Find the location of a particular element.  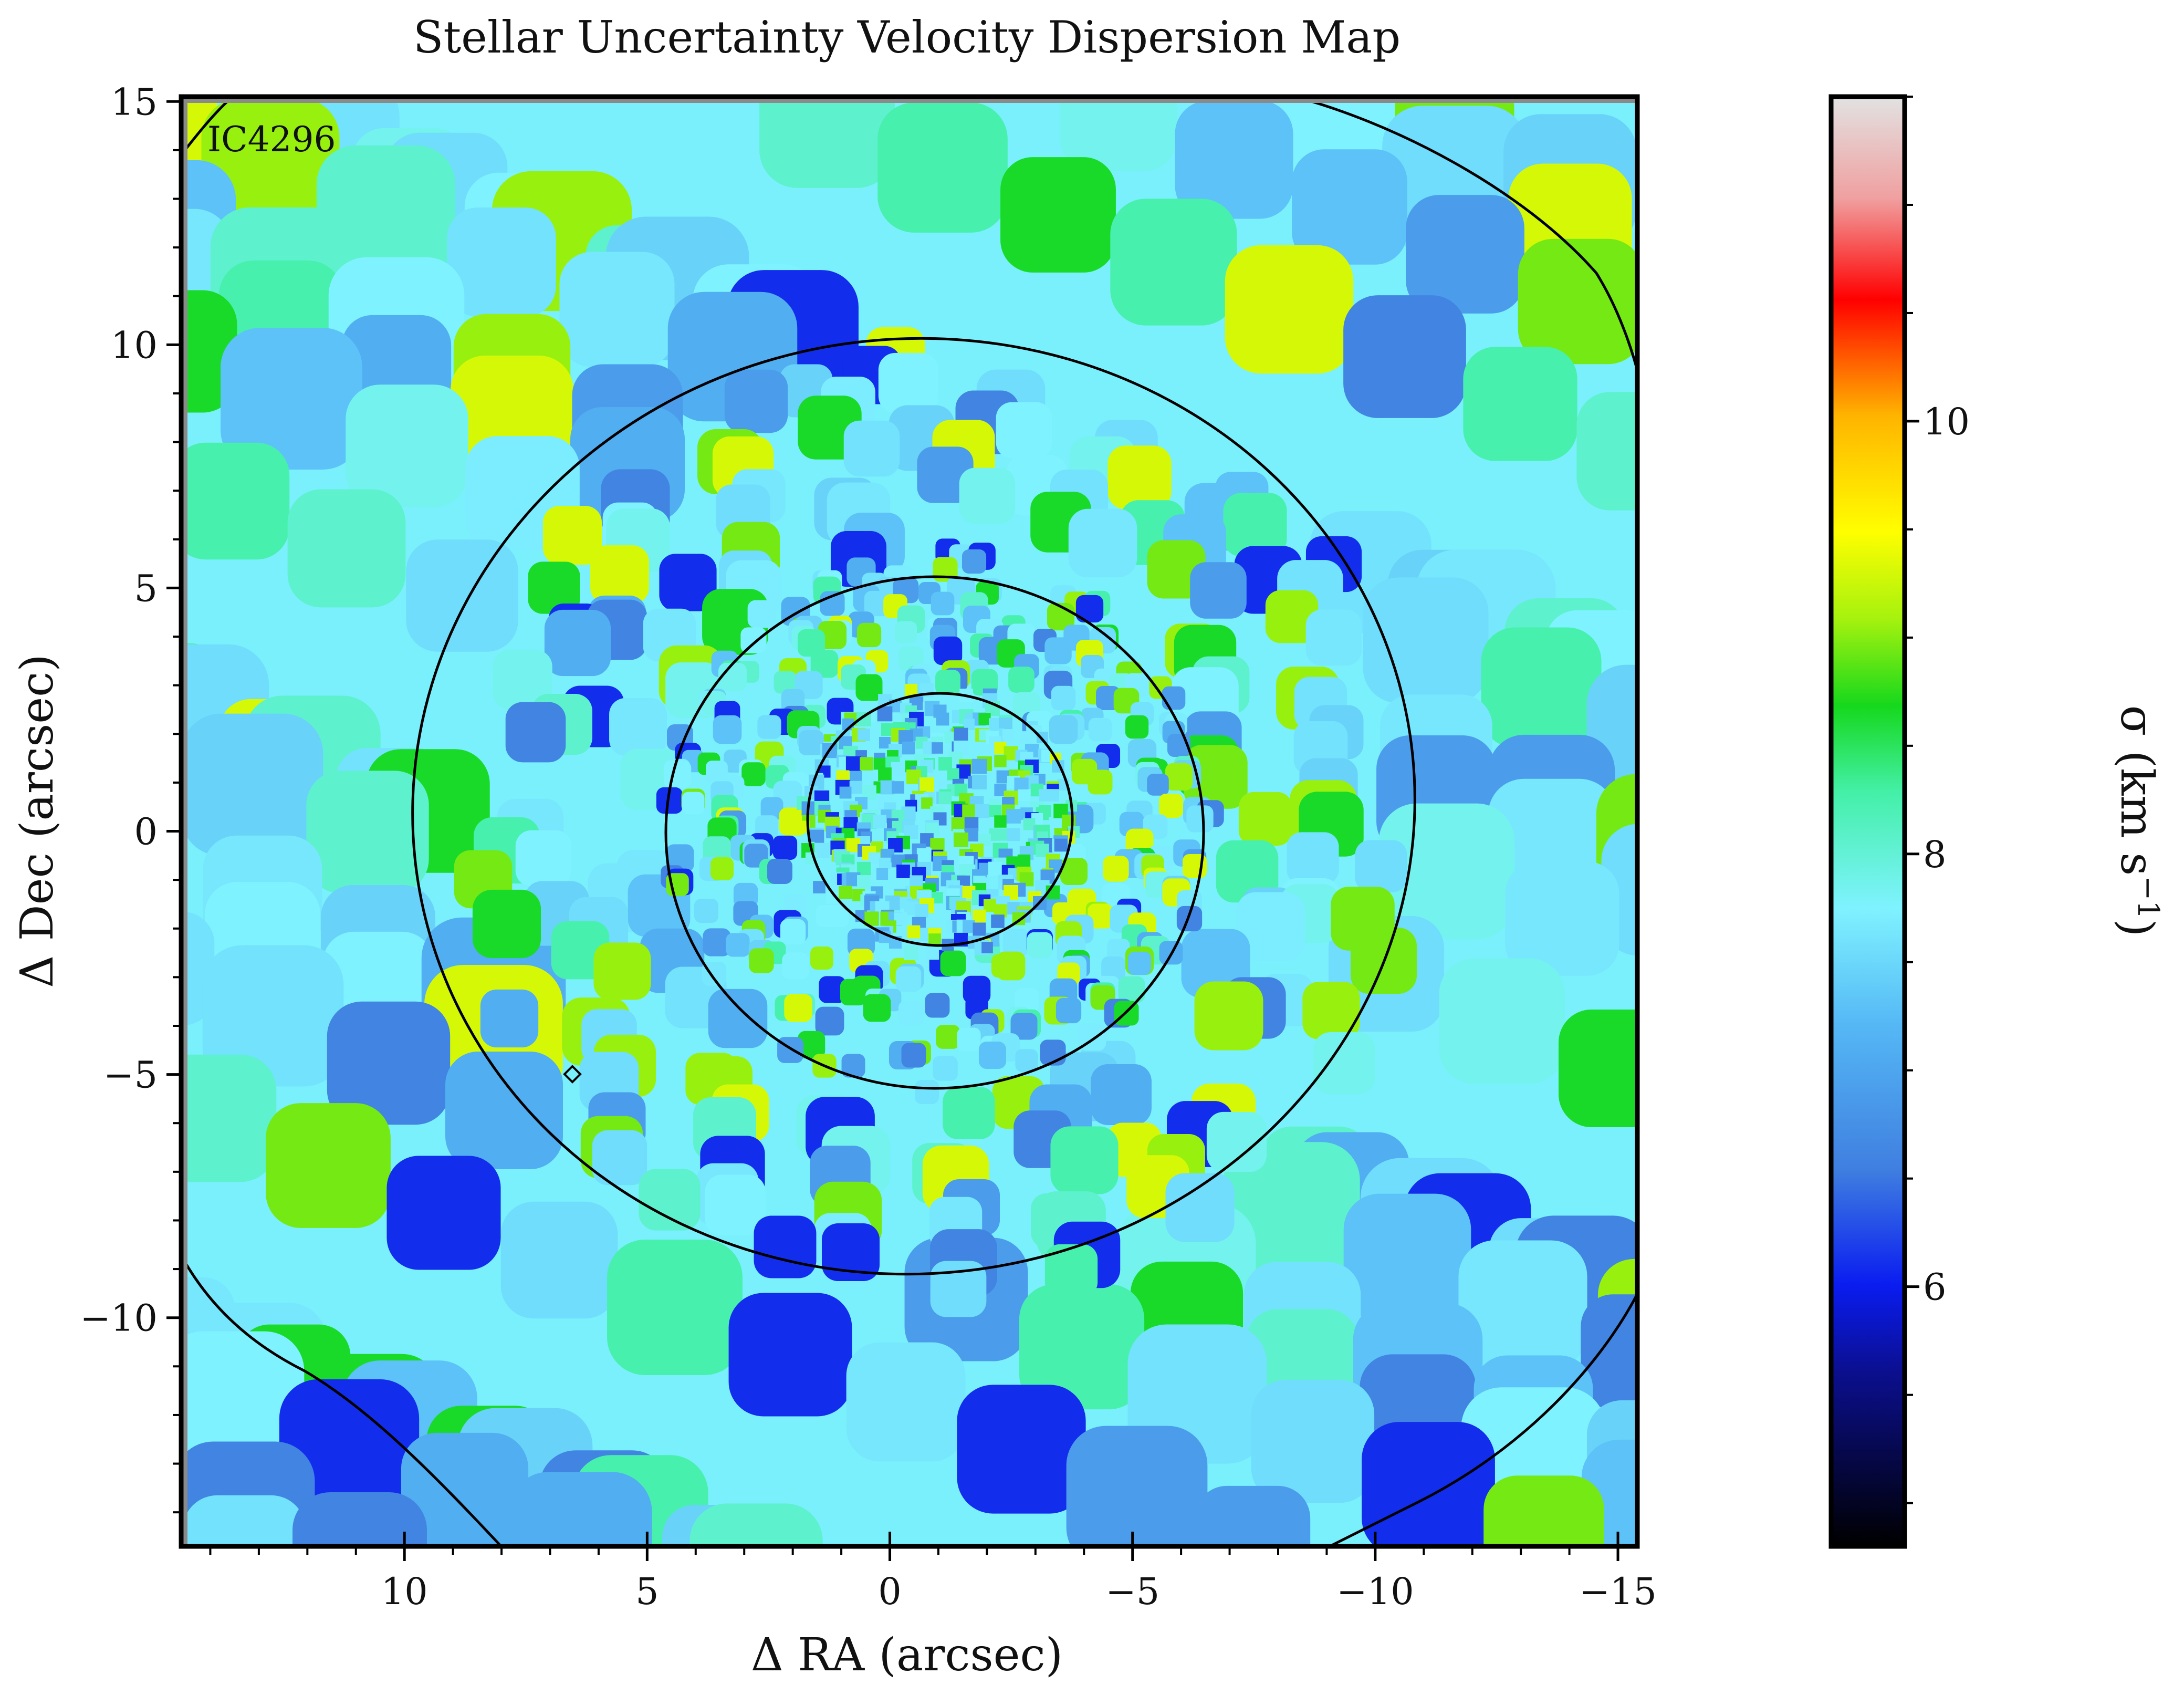

y-tick-label: −5 is located at coordinates (130, 1075).